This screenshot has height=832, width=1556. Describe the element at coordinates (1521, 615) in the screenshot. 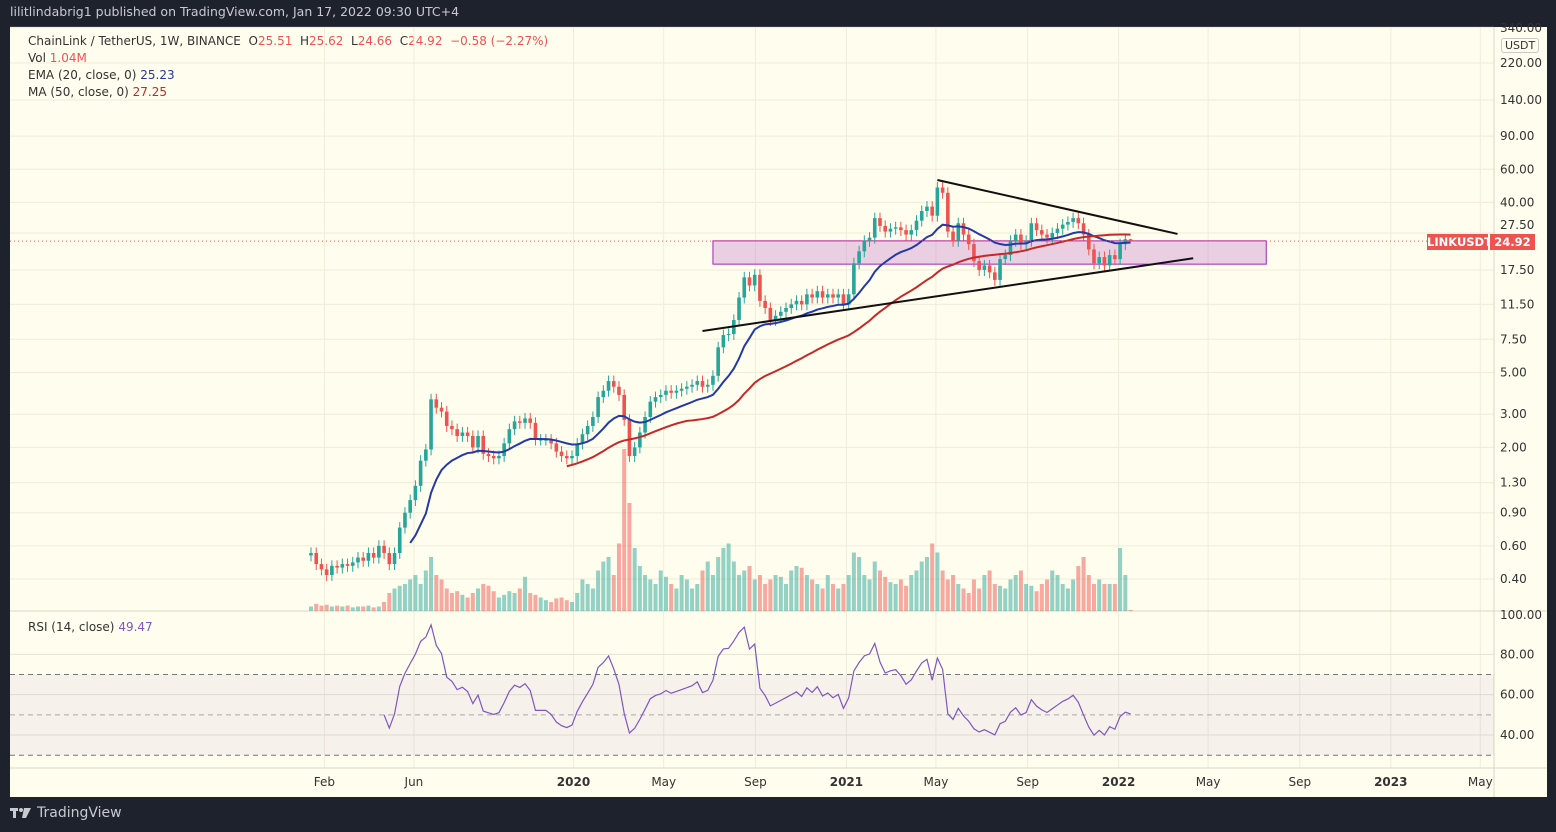

I see `rsi-tick-label: 100.00` at that location.